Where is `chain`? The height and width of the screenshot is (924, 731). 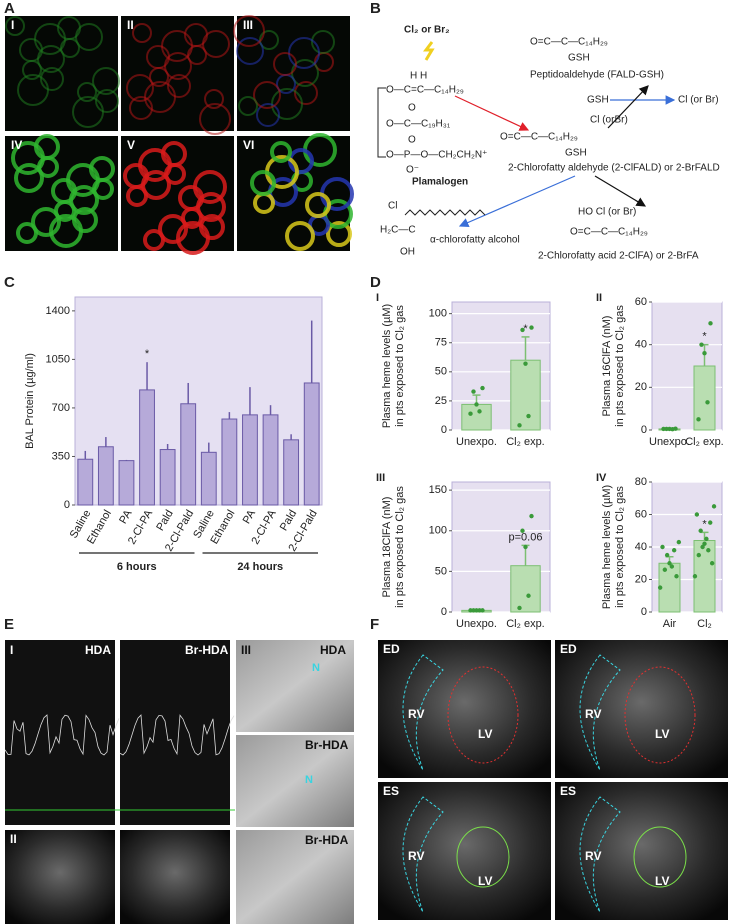
chain is located at coordinates (445, 212).